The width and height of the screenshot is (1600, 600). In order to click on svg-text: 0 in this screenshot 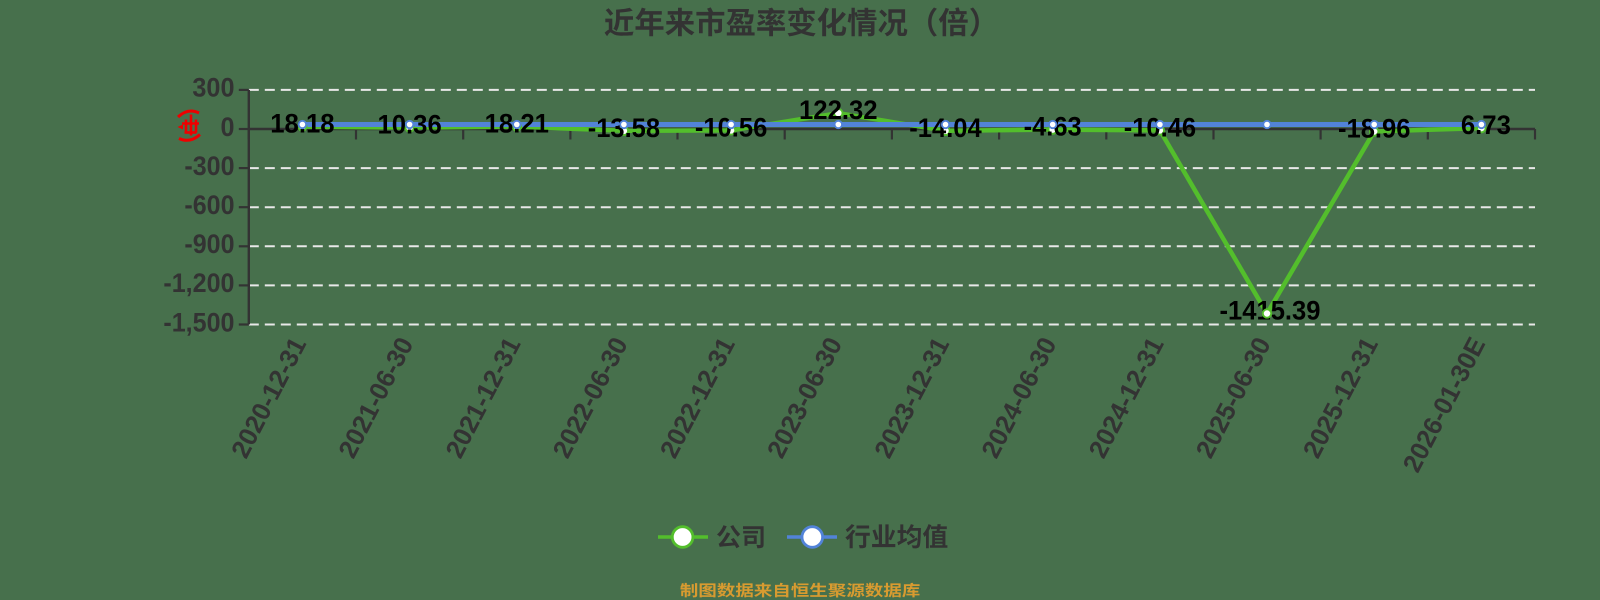, I will do `click(228, 127)`.